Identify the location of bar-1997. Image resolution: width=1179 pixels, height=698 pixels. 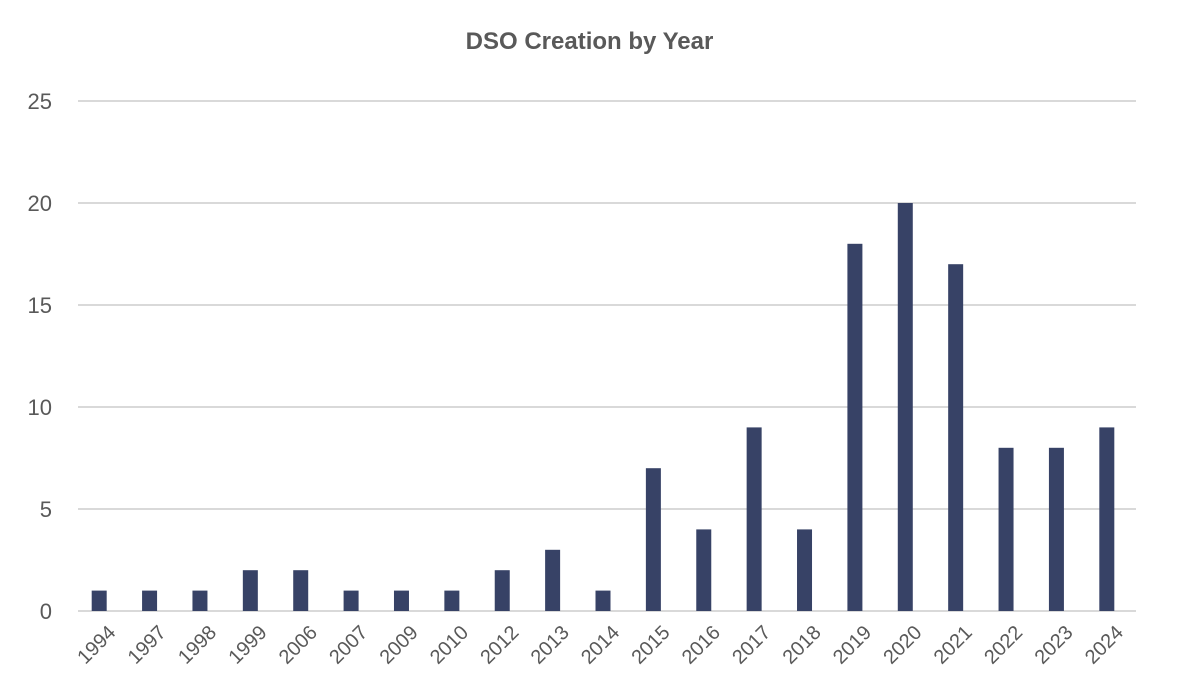
(150, 600).